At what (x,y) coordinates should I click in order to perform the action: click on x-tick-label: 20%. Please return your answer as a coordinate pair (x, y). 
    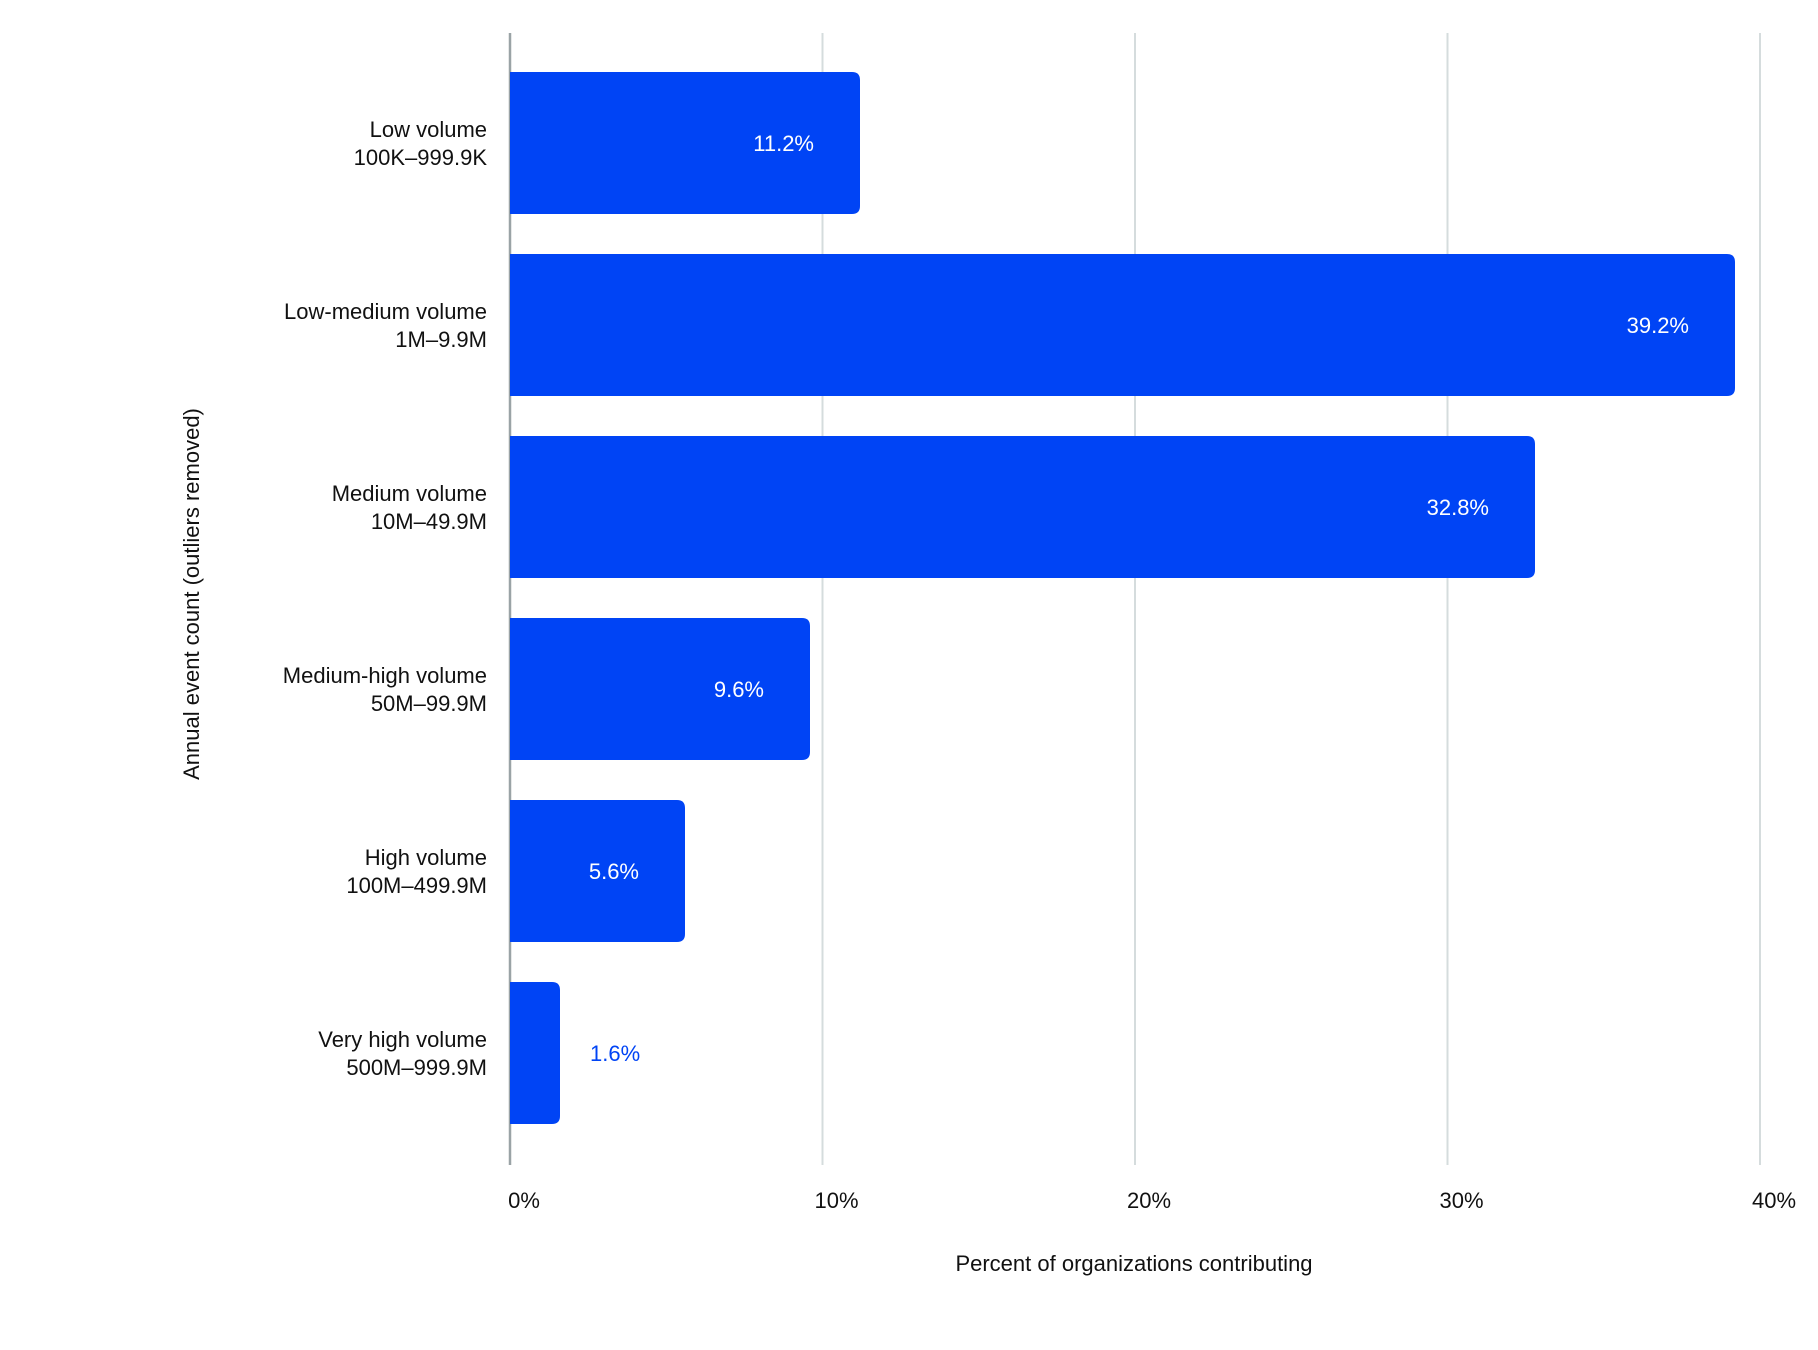
    Looking at the image, I should click on (1149, 1200).